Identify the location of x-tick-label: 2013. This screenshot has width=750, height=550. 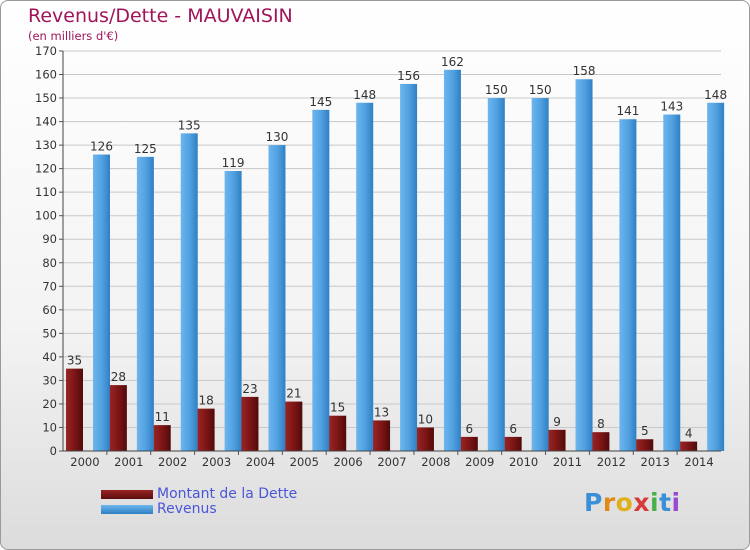
(655, 462).